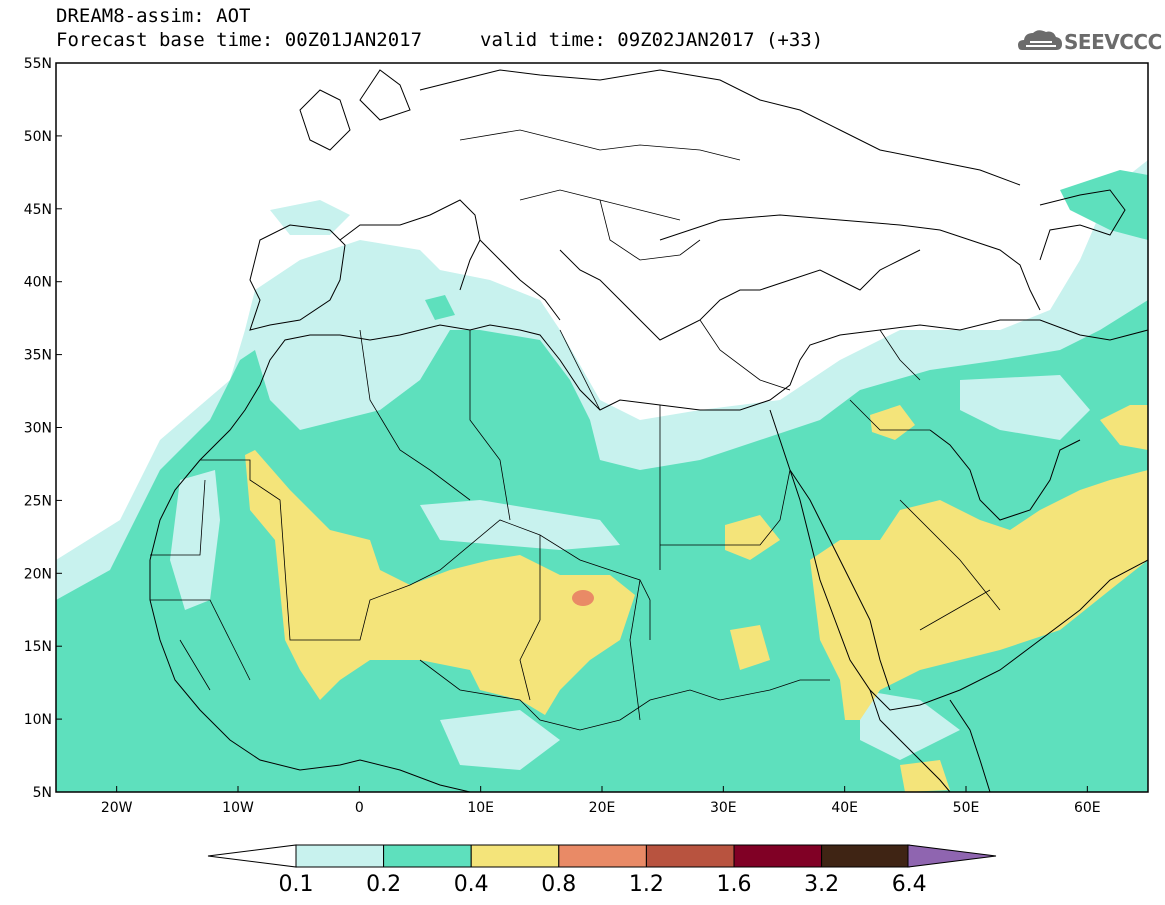 The width and height of the screenshot is (1165, 905). I want to click on lon-tick-label: 40E, so click(844, 808).